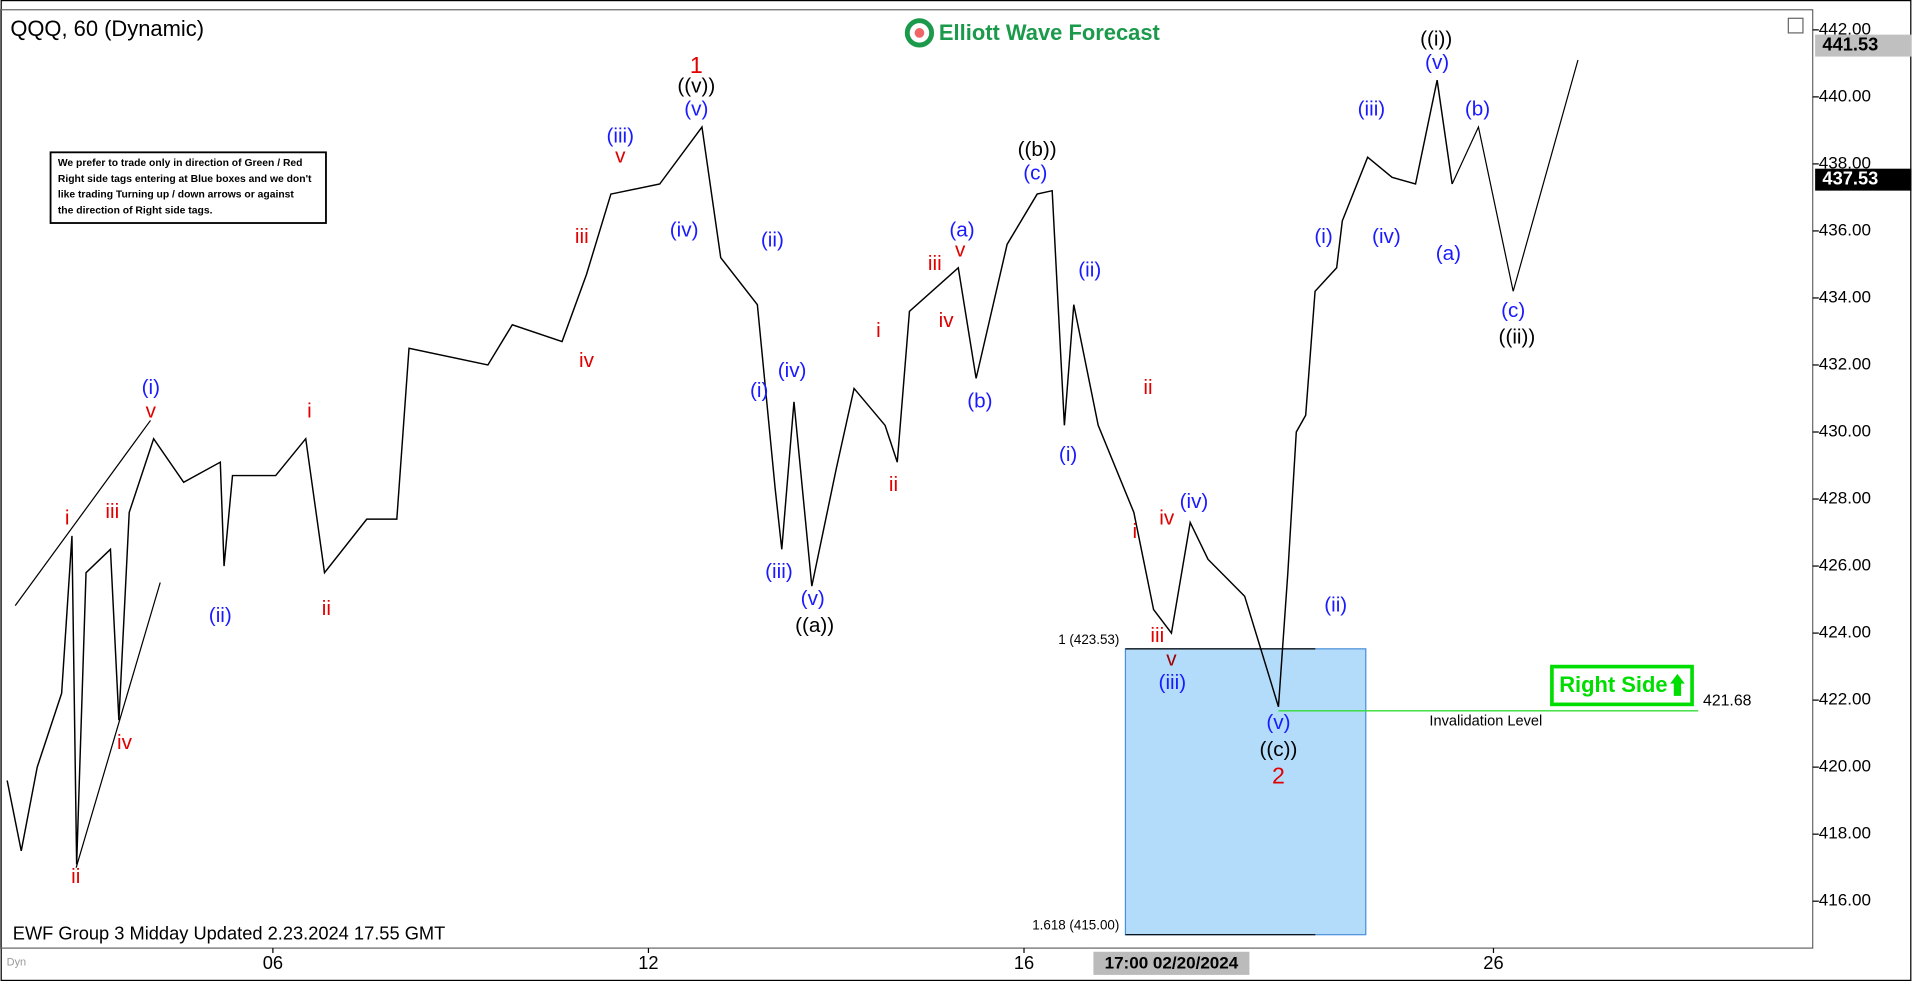 This screenshot has height=981, width=1912. I want to click on y-tick-label: 424.00, so click(1845, 632).